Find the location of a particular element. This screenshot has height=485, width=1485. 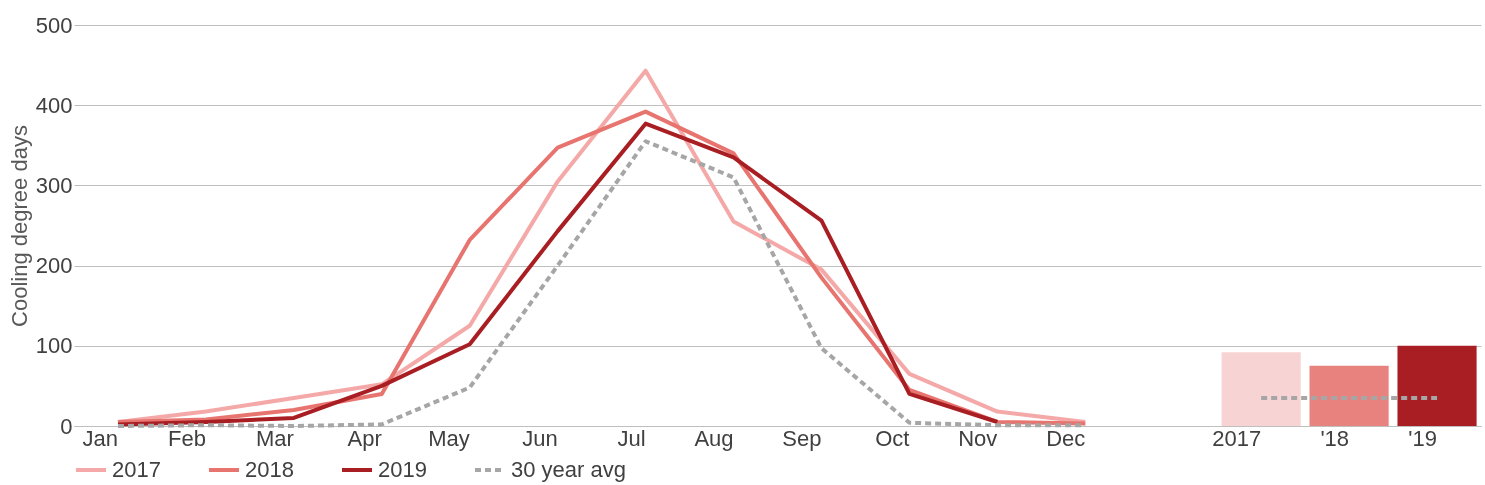

legend-label: 2019 is located at coordinates (402, 469).